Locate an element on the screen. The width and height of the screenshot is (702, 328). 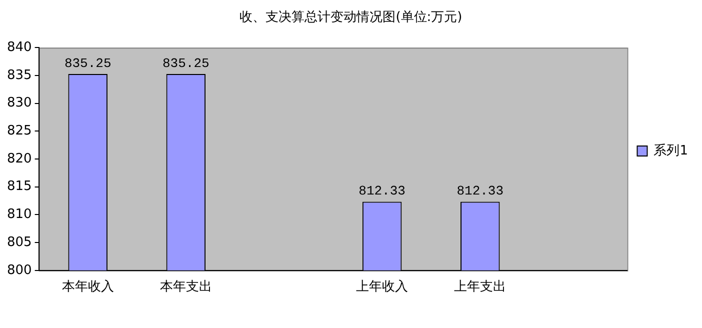
y-tick-label: 815 is located at coordinates (19, 186).